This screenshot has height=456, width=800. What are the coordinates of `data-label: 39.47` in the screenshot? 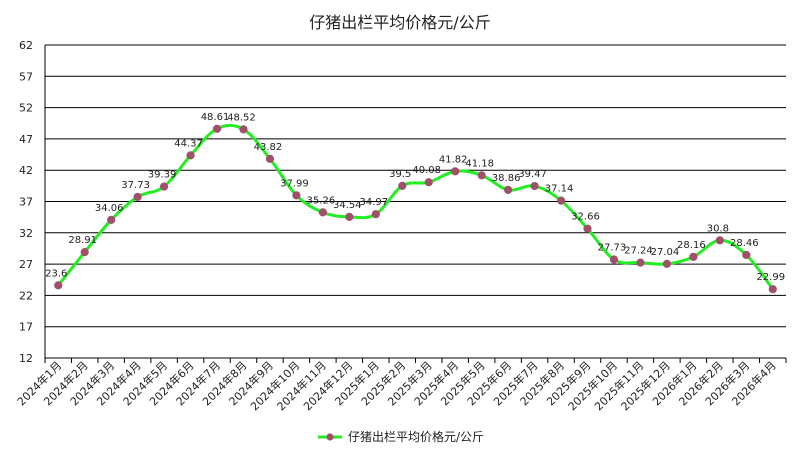 It's located at (532, 174).